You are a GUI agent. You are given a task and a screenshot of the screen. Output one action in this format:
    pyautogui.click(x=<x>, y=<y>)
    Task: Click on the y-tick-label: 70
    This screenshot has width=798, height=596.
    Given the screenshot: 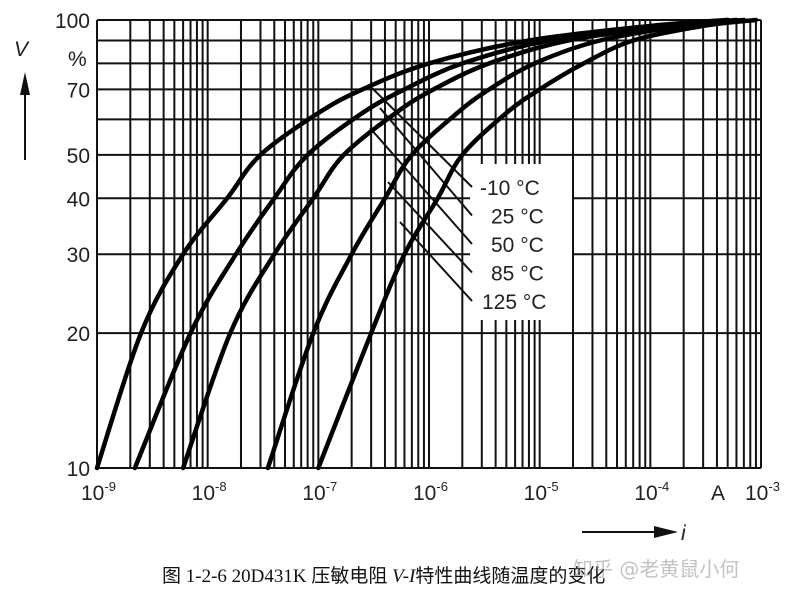 What is the action you would take?
    pyautogui.click(x=78, y=90)
    